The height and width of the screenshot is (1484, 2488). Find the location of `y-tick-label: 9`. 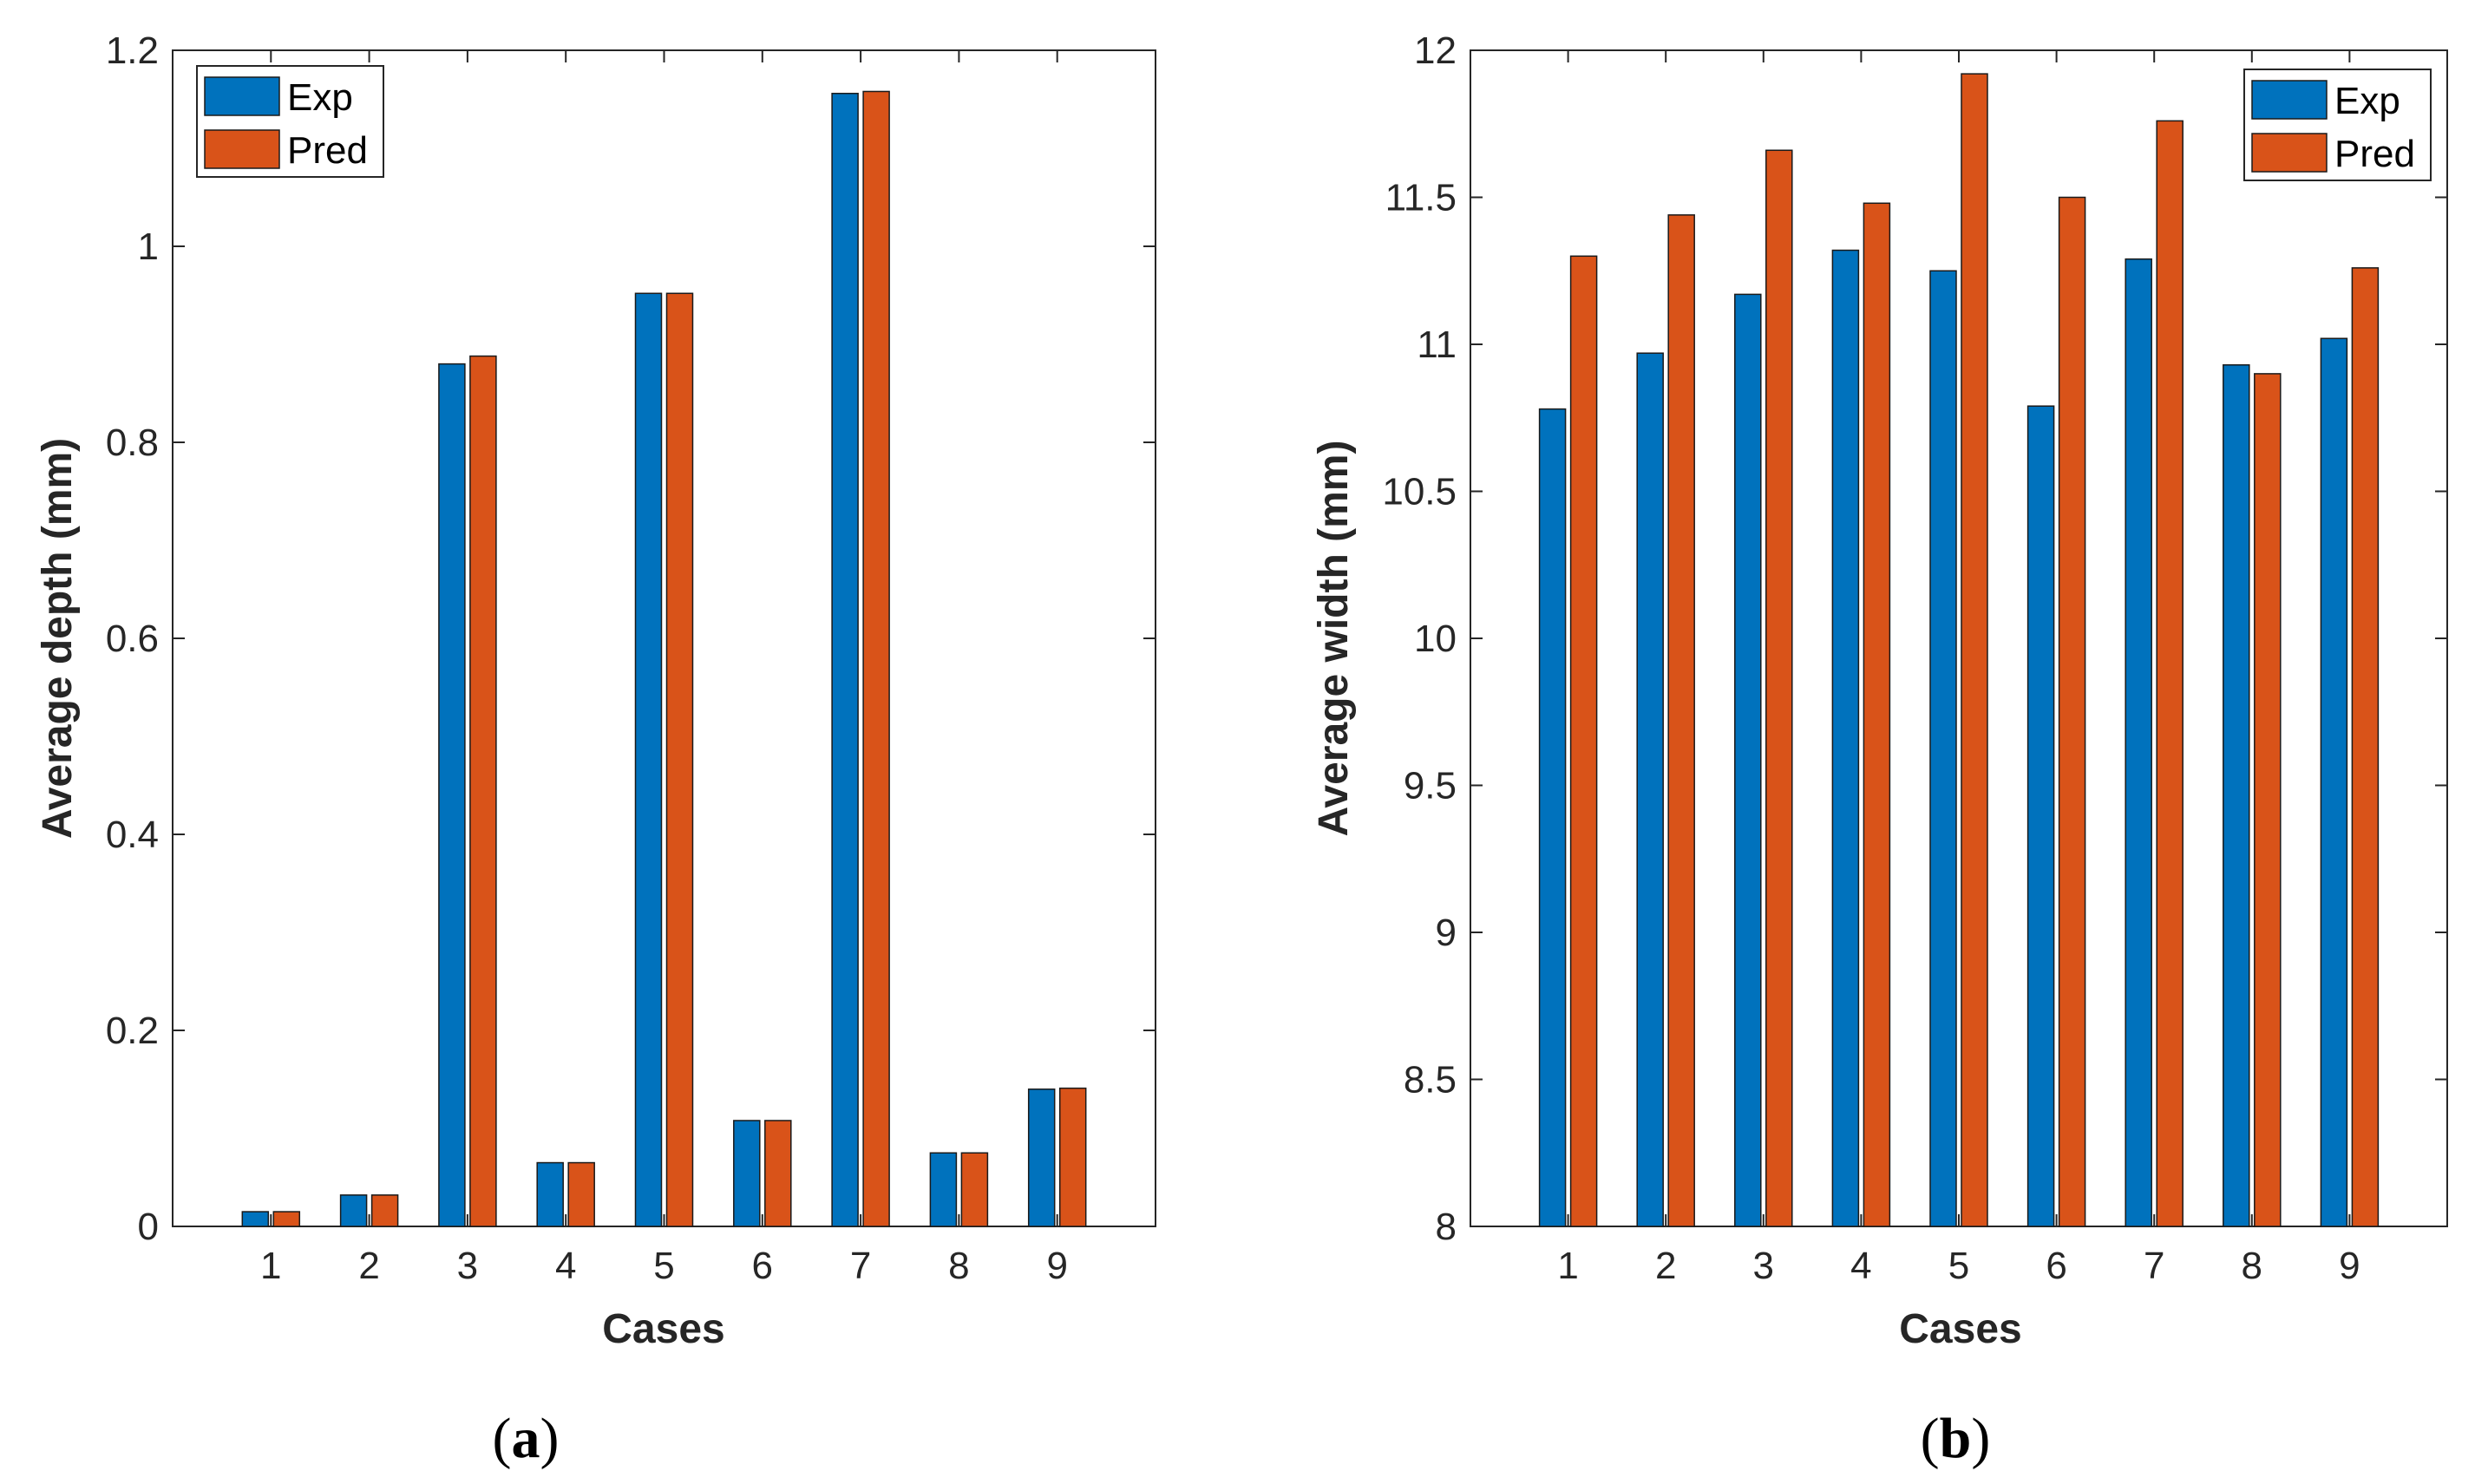

y-tick-label: 9 is located at coordinates (1446, 933).